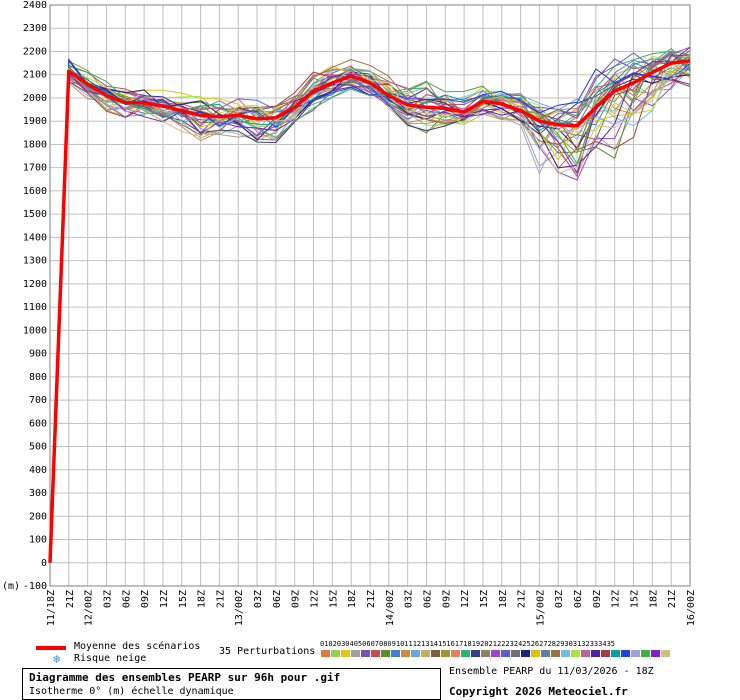 This screenshot has width=740, height=700. Describe the element at coordinates (35, 51) in the screenshot. I see `y-tick-label: 2200` at that location.